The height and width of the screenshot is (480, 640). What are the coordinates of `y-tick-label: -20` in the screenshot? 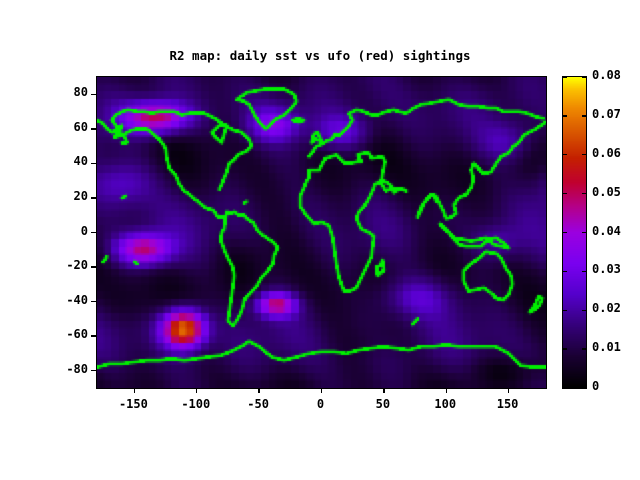 It's located at (77, 265).